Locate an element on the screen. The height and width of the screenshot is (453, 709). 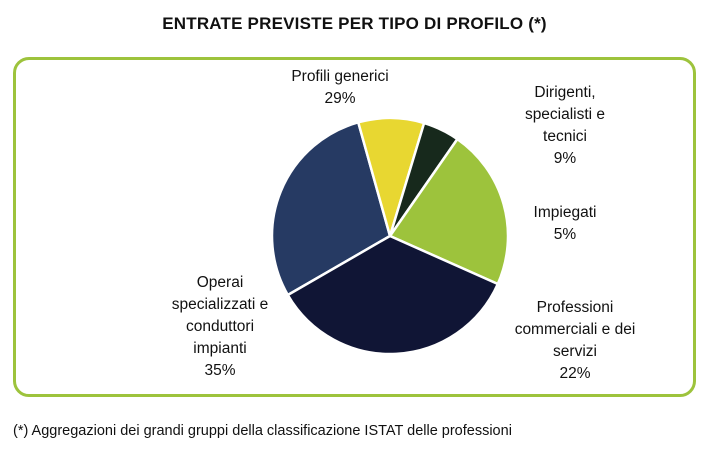
slice-name-operai-line-2: specializzati e is located at coordinates (220, 304).